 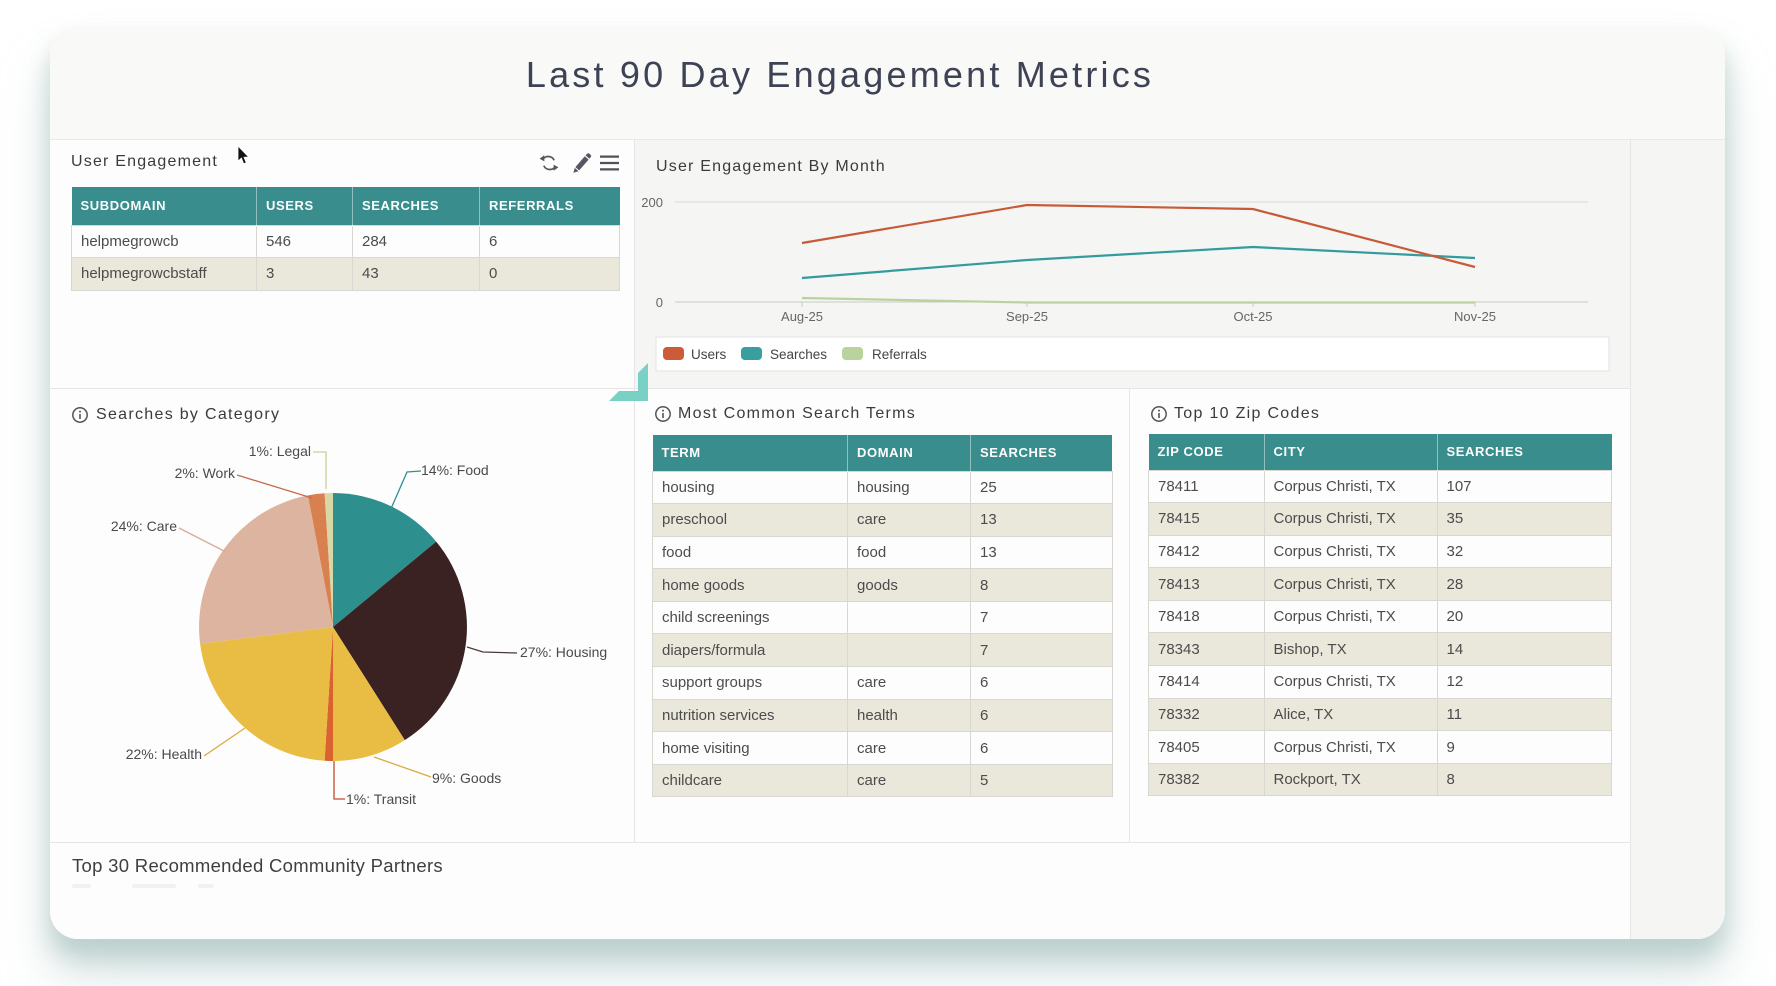 I want to click on svg-text: Referrals, so click(x=899, y=354).